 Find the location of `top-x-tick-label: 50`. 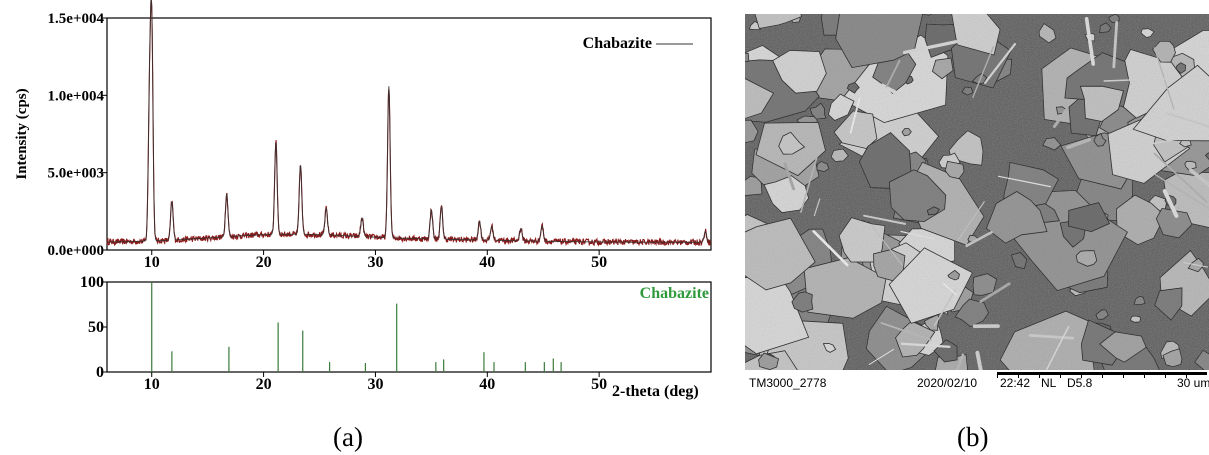

top-x-tick-label: 50 is located at coordinates (599, 262).